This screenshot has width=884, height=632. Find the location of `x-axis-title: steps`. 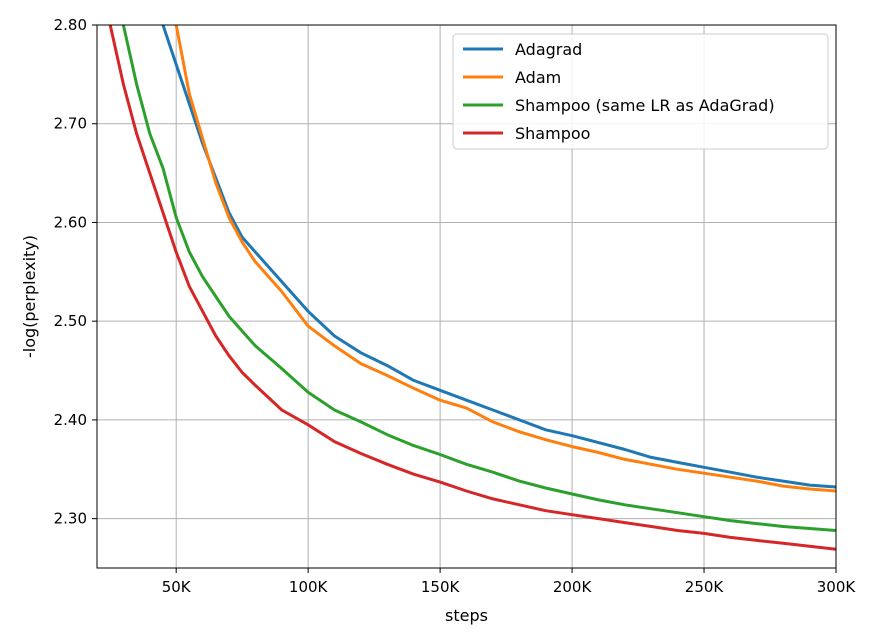

x-axis-title: steps is located at coordinates (466, 615).